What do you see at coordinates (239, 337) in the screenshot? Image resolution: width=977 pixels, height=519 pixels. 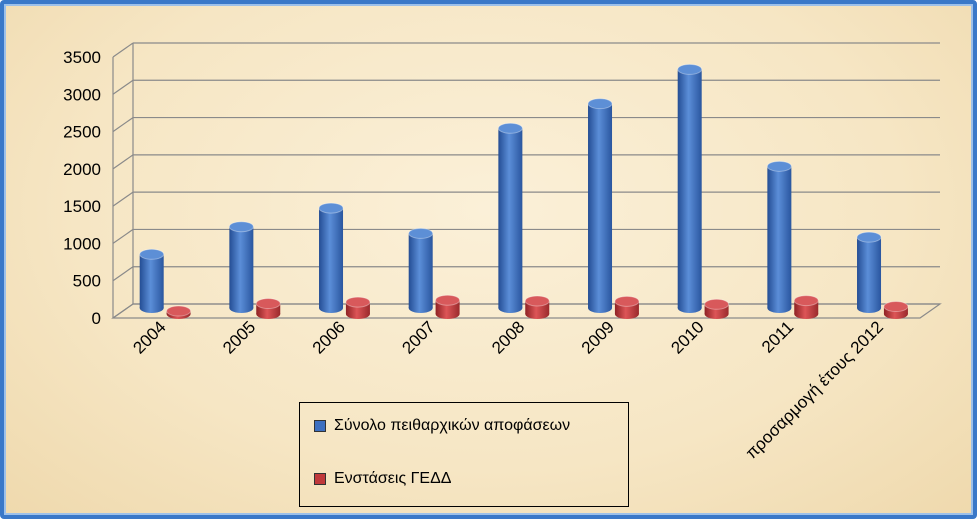 I see `x-tick-label: 2005` at bounding box center [239, 337].